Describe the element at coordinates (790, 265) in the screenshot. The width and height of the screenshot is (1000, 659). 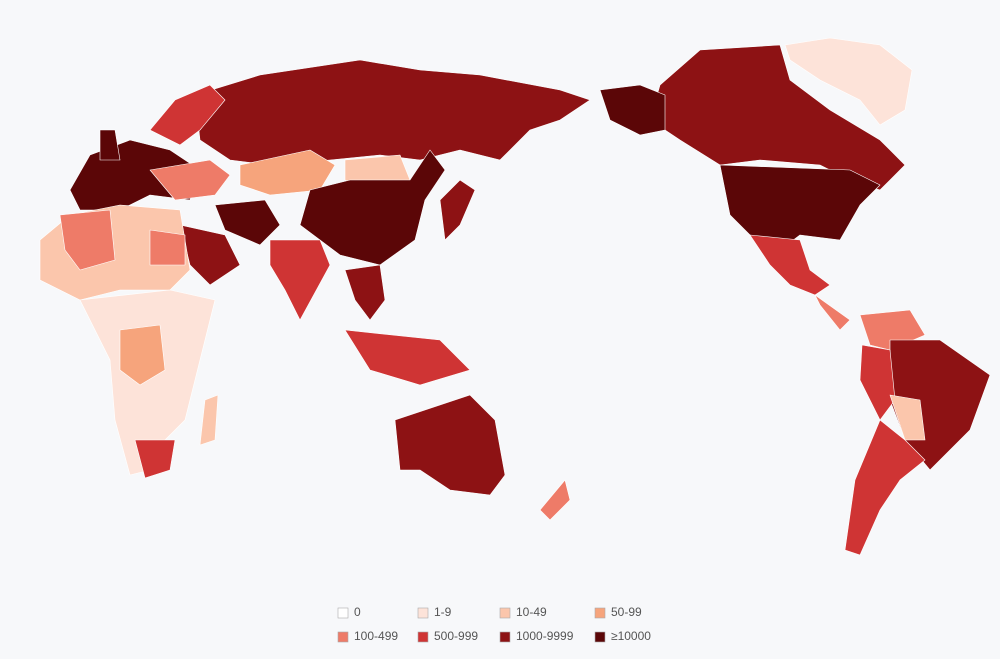
I see `mexico` at that location.